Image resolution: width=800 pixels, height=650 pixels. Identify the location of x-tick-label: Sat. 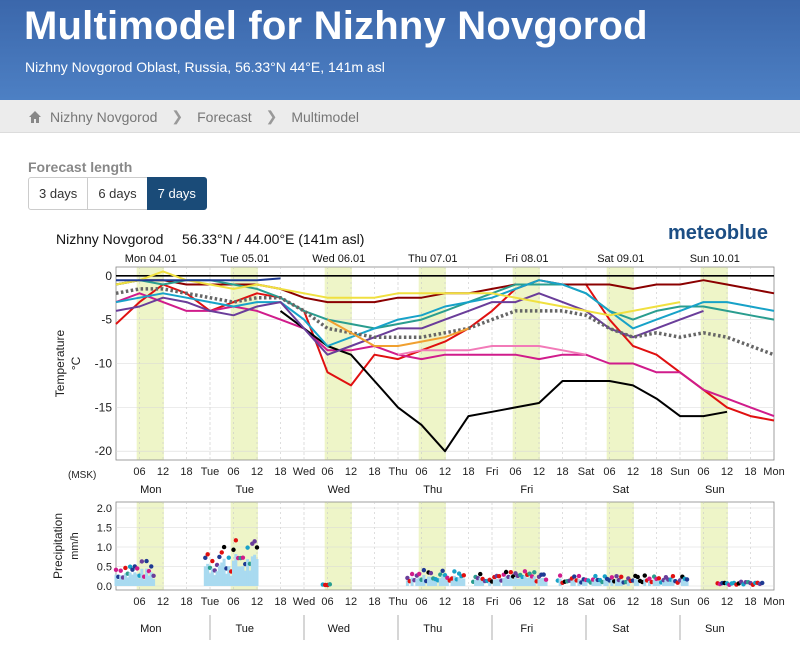
(586, 472).